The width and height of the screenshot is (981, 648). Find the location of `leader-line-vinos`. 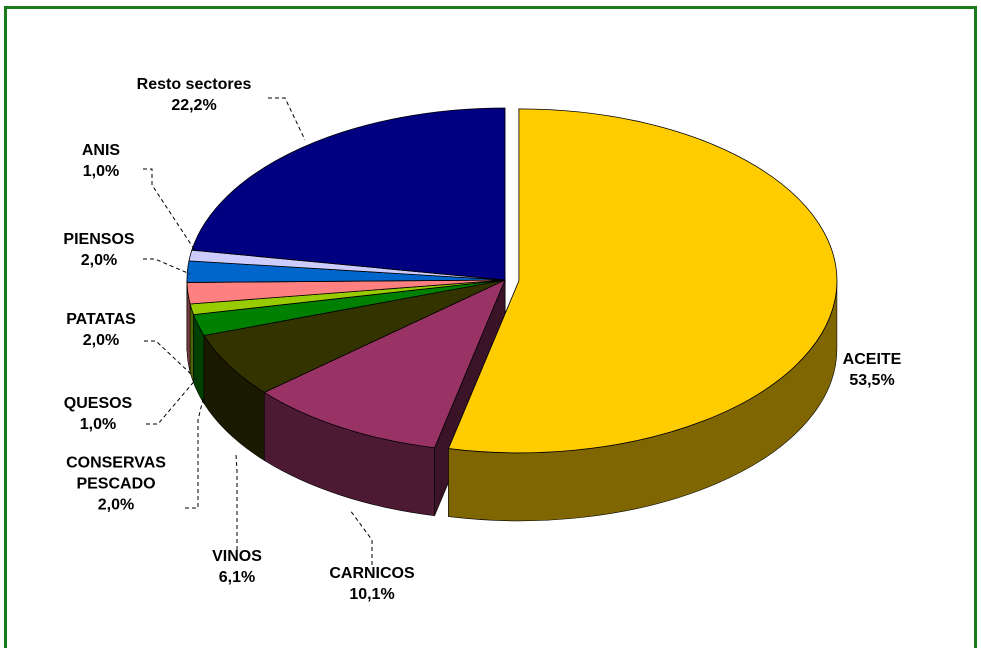

leader-line-vinos is located at coordinates (236, 502).